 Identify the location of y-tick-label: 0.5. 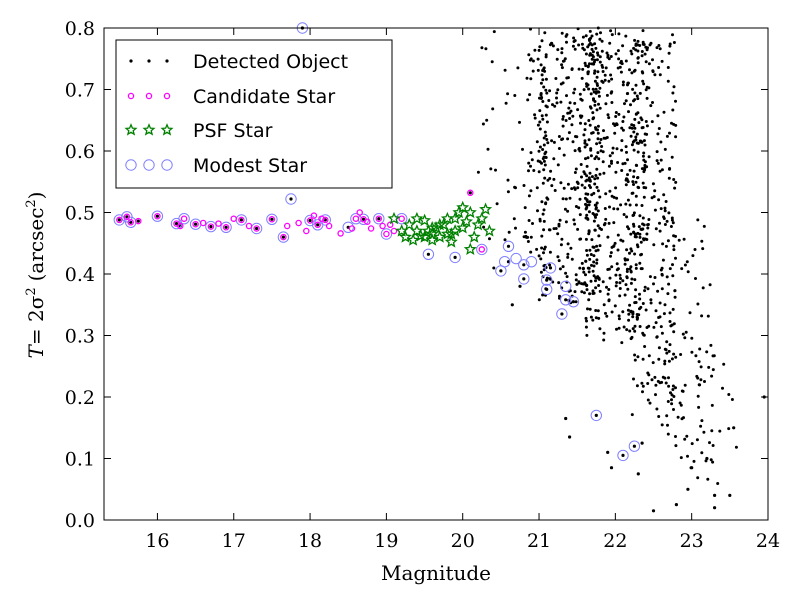
(80, 214).